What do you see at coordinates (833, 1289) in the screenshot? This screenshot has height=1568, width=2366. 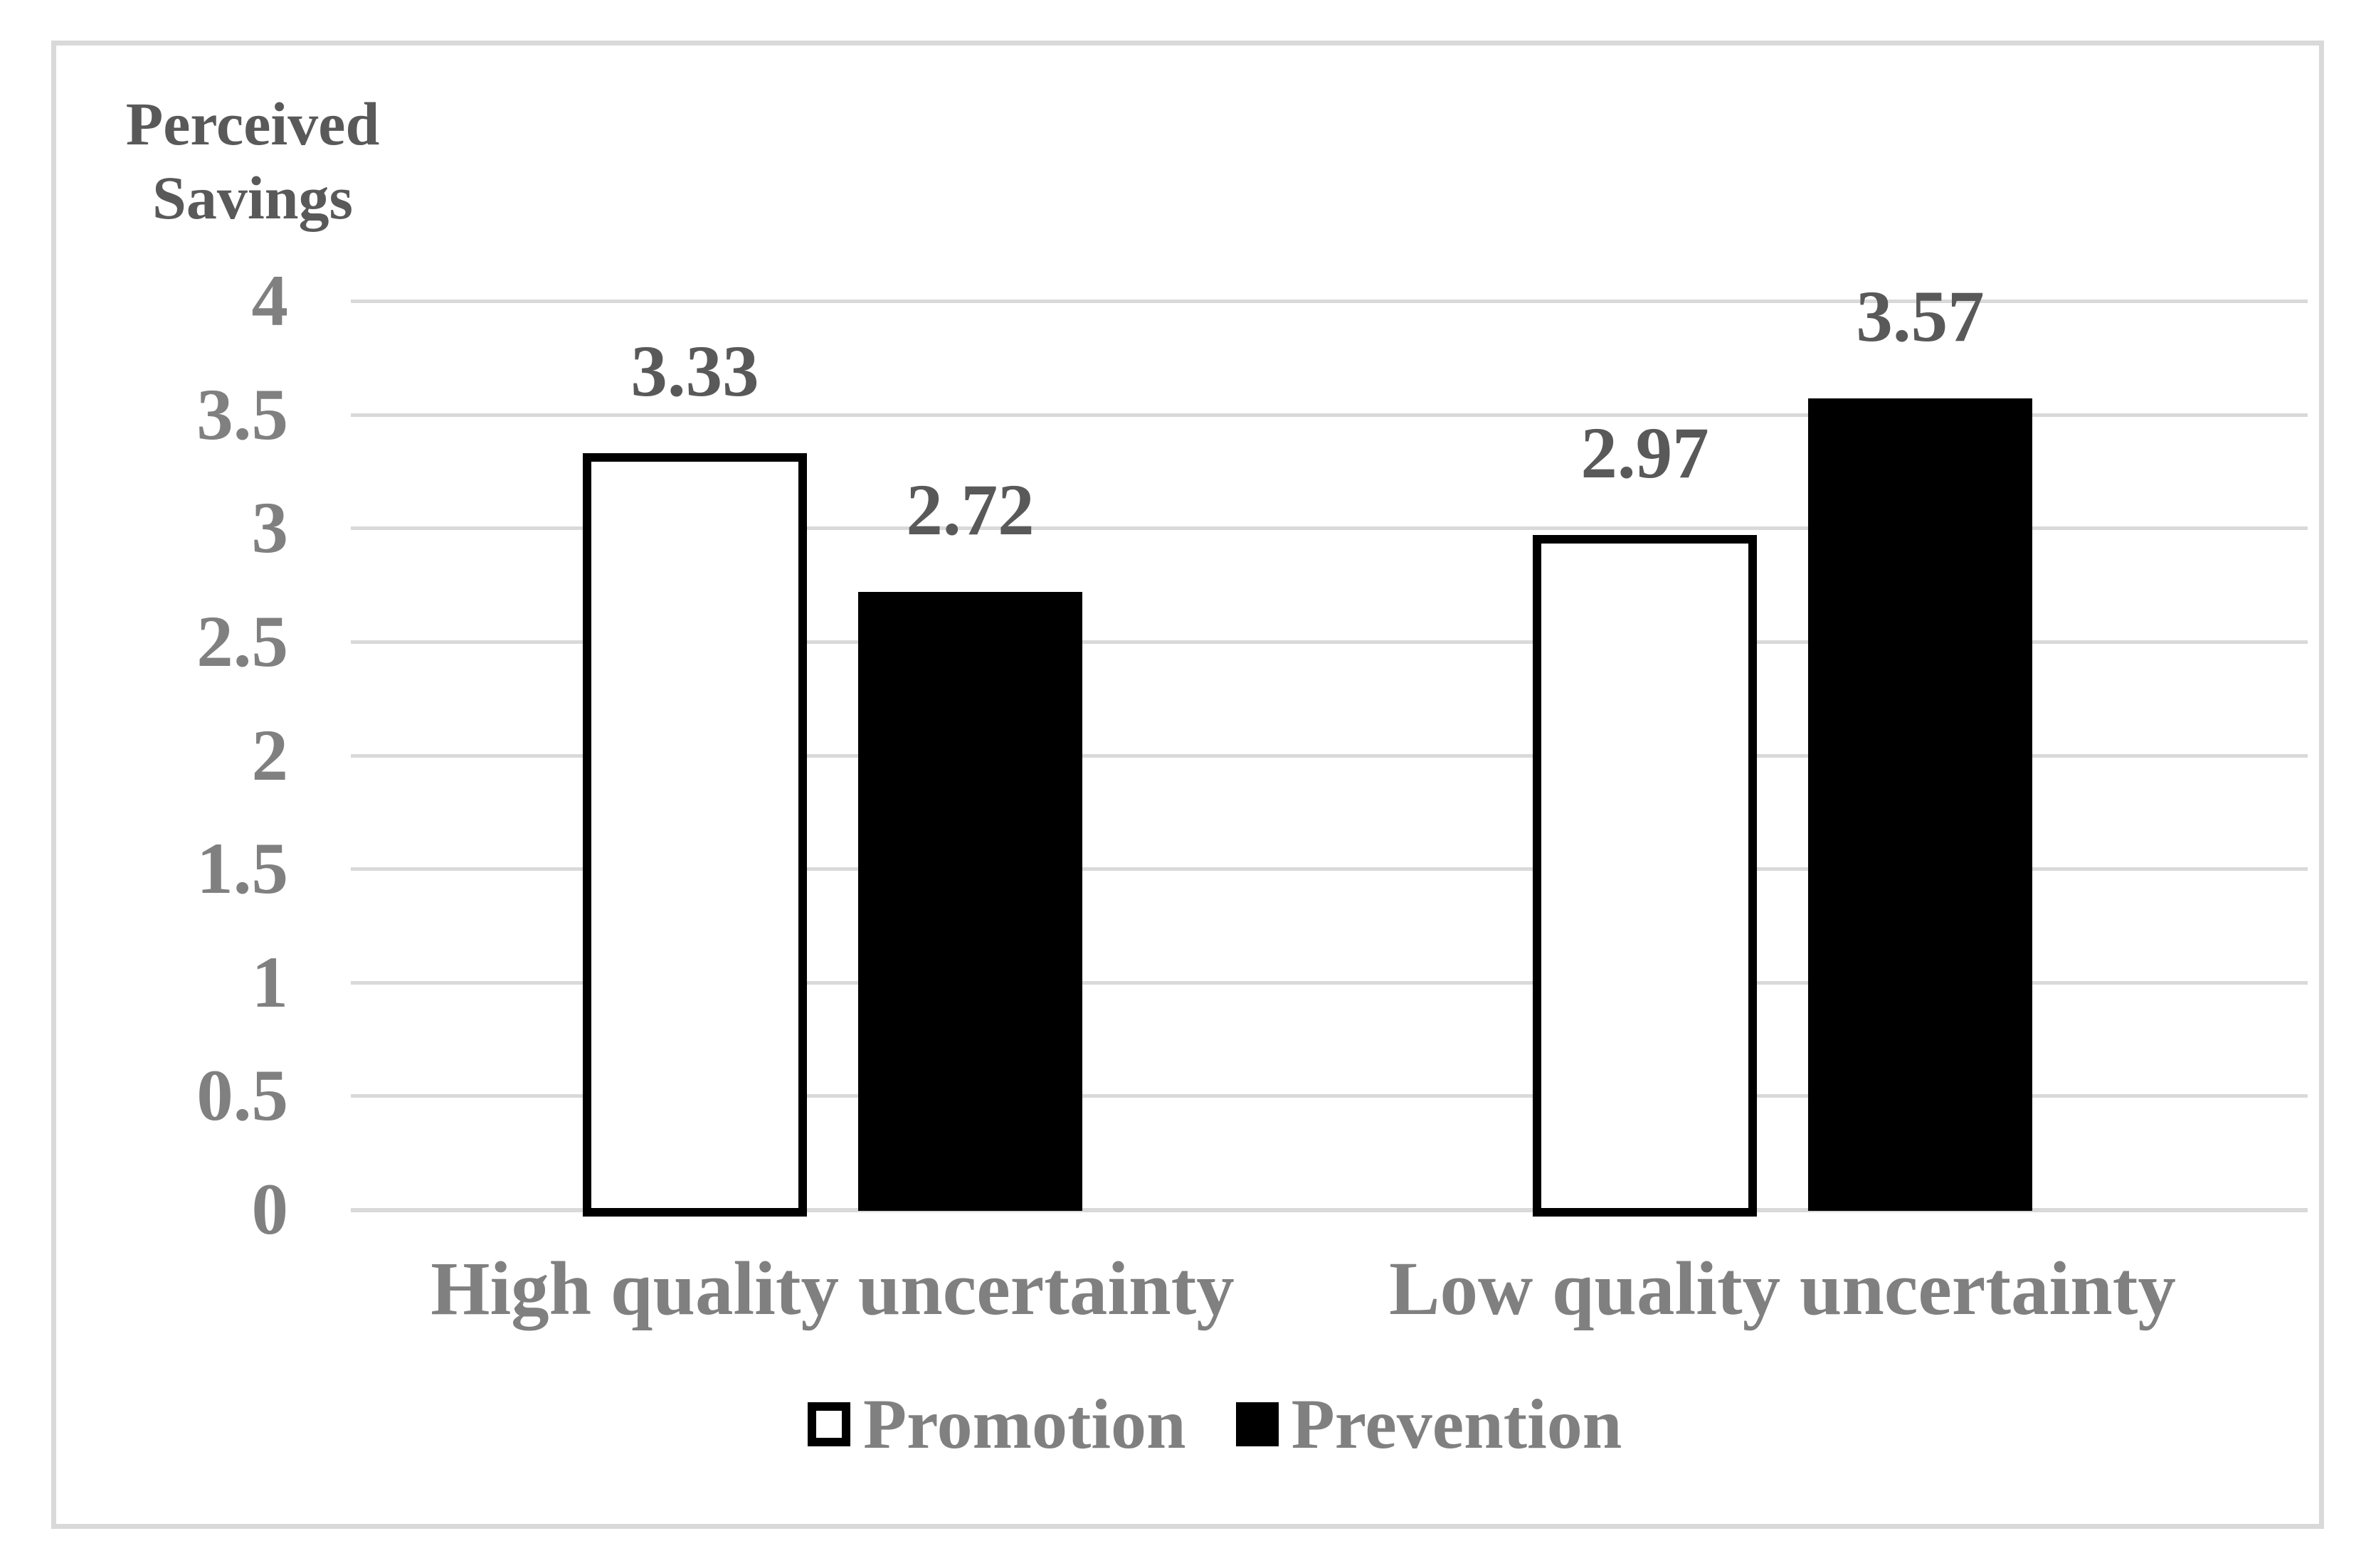 I see `category-label-high-quality-uncertainty: High quality uncertainty` at bounding box center [833, 1289].